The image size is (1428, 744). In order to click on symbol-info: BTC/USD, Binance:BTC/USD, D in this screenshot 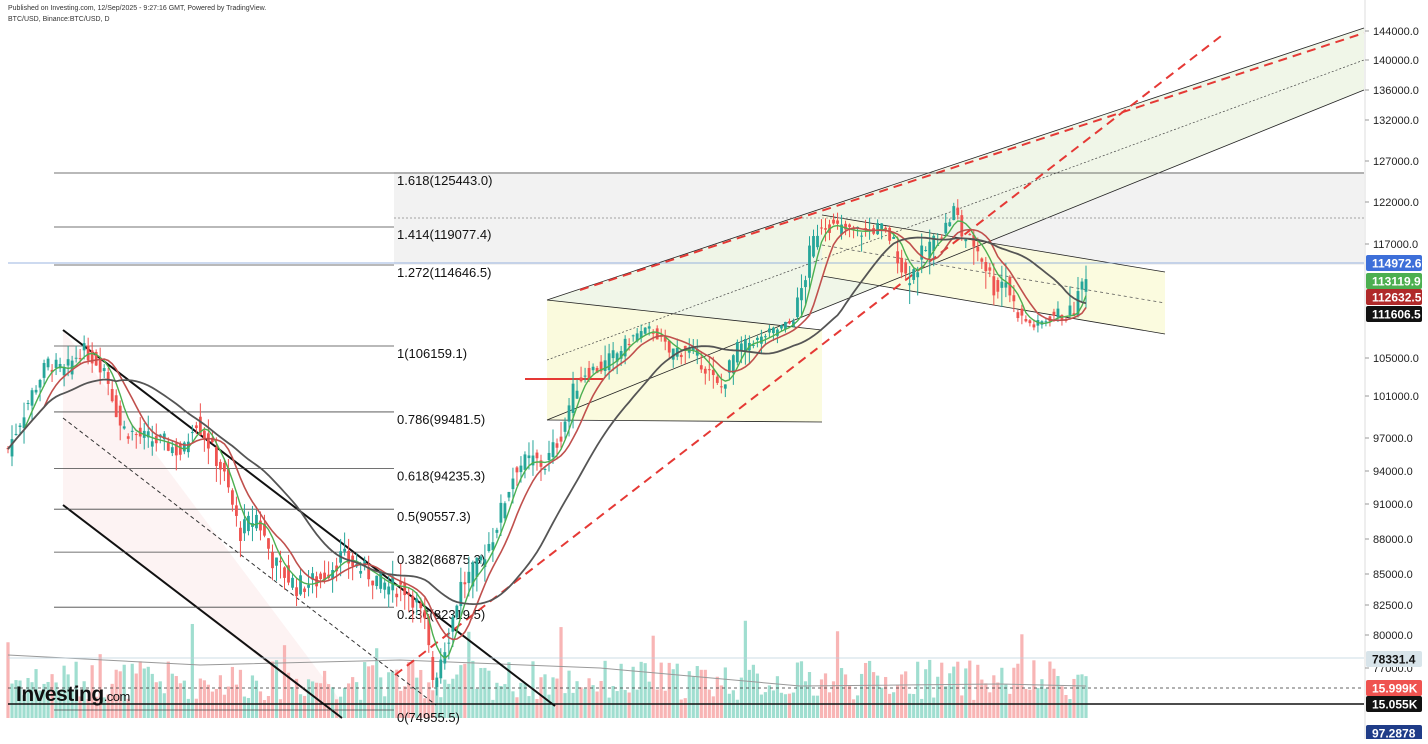, I will do `click(59, 19)`.